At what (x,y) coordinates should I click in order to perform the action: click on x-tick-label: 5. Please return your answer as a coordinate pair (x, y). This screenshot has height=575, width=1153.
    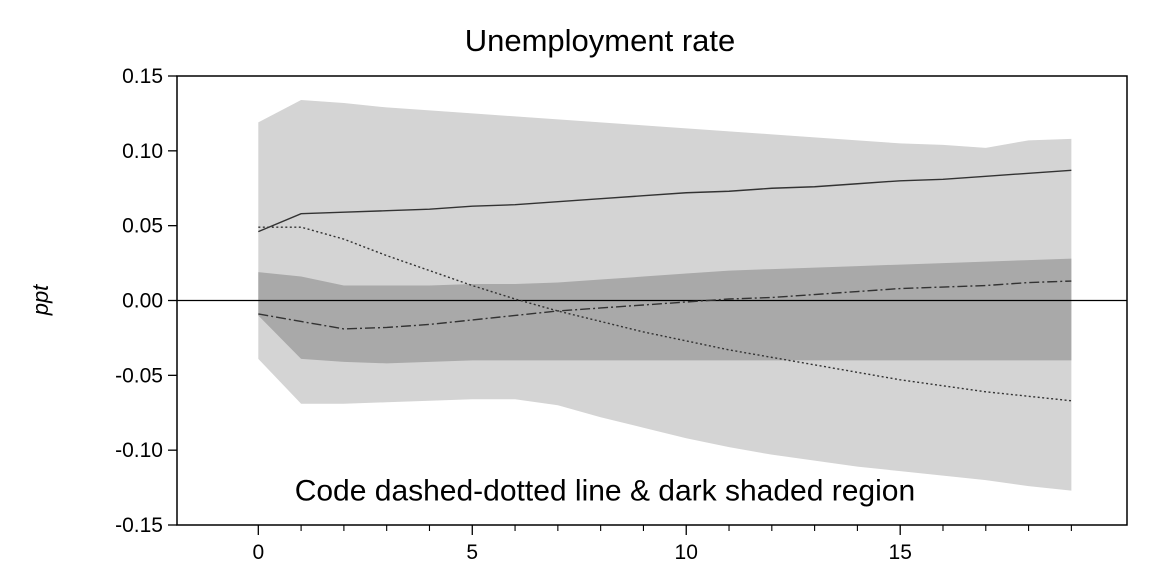
    Looking at the image, I should click on (472, 552).